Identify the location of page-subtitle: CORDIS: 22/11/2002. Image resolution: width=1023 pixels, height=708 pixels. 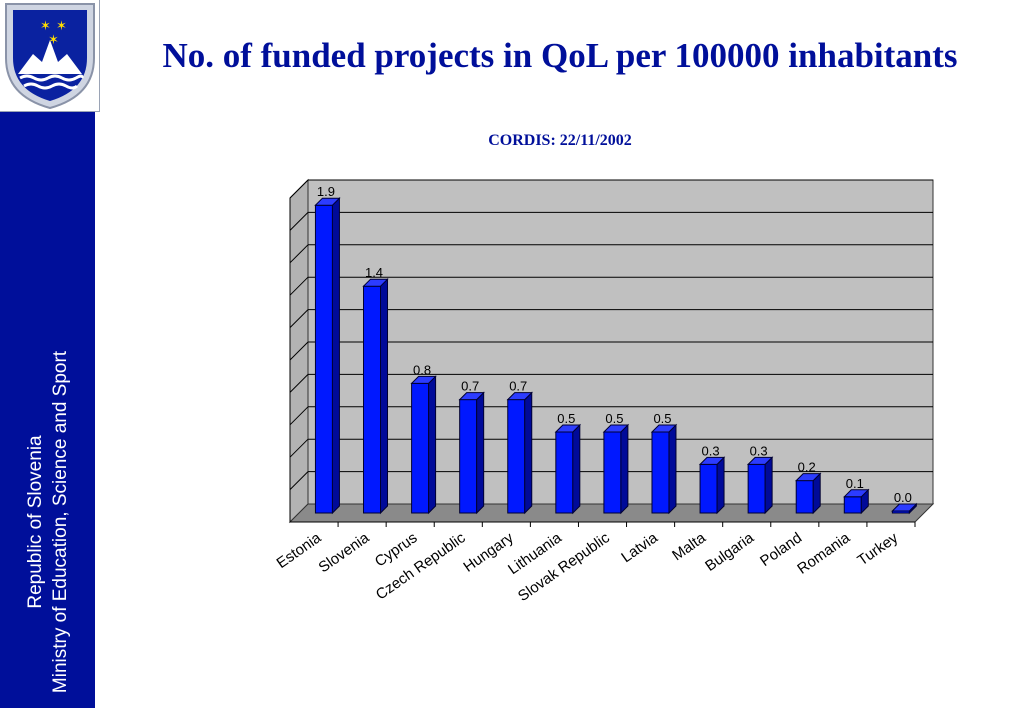
(560, 140).